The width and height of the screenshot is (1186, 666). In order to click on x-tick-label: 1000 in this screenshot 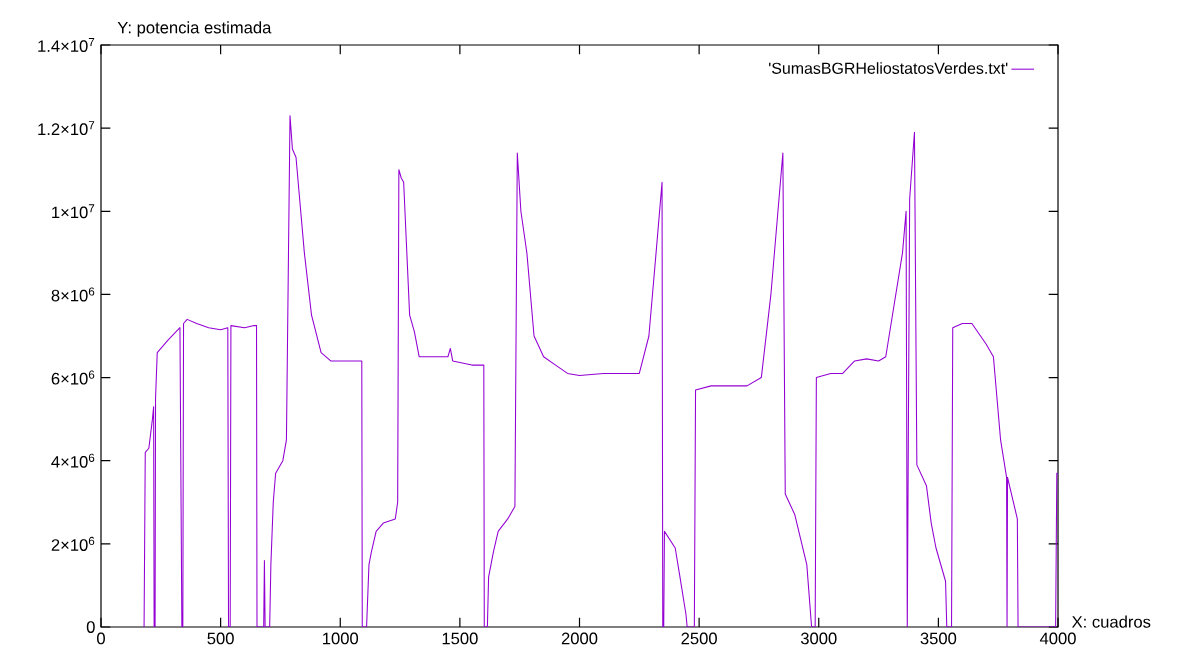, I will do `click(341, 638)`.